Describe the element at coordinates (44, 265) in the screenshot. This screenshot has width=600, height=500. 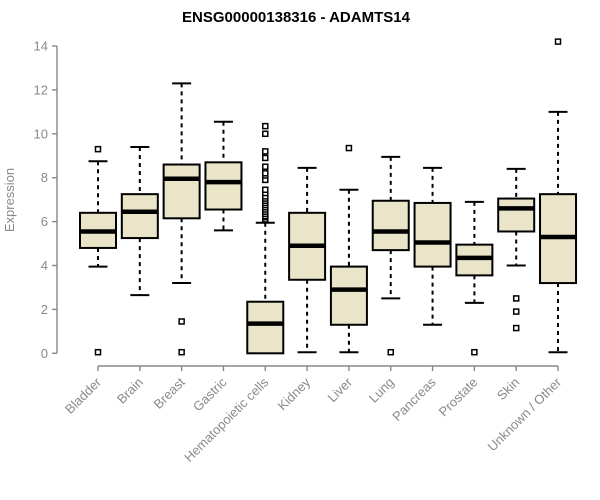
I see `y-tick-label-4: 4` at that location.